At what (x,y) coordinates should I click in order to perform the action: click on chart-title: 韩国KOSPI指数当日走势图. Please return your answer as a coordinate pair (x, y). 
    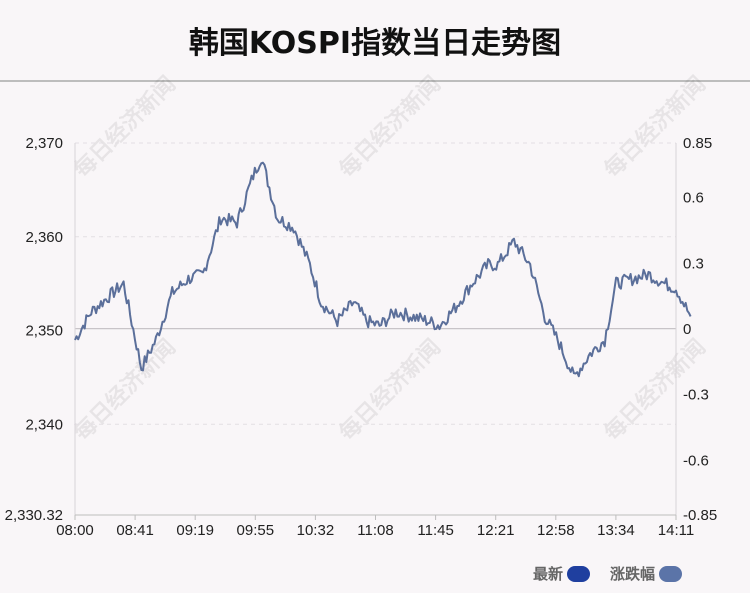
    Looking at the image, I should click on (375, 43).